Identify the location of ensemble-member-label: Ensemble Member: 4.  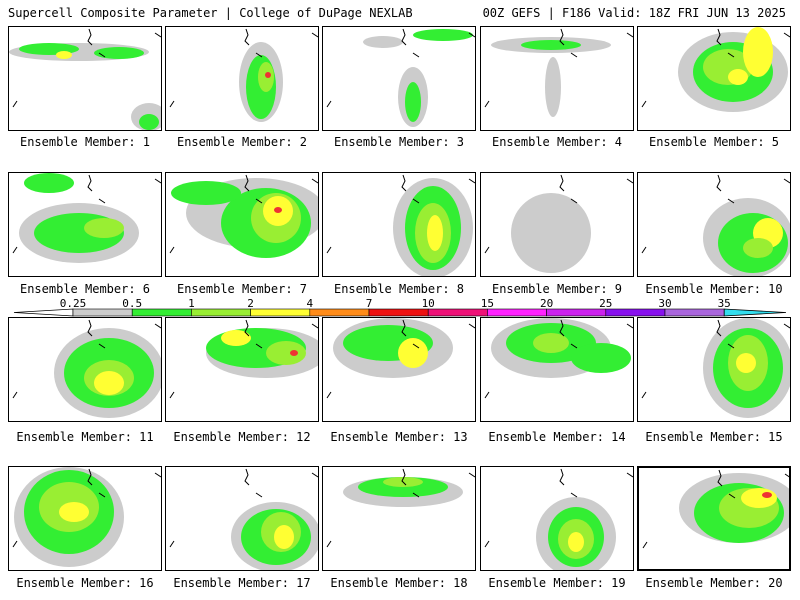
(557, 142).